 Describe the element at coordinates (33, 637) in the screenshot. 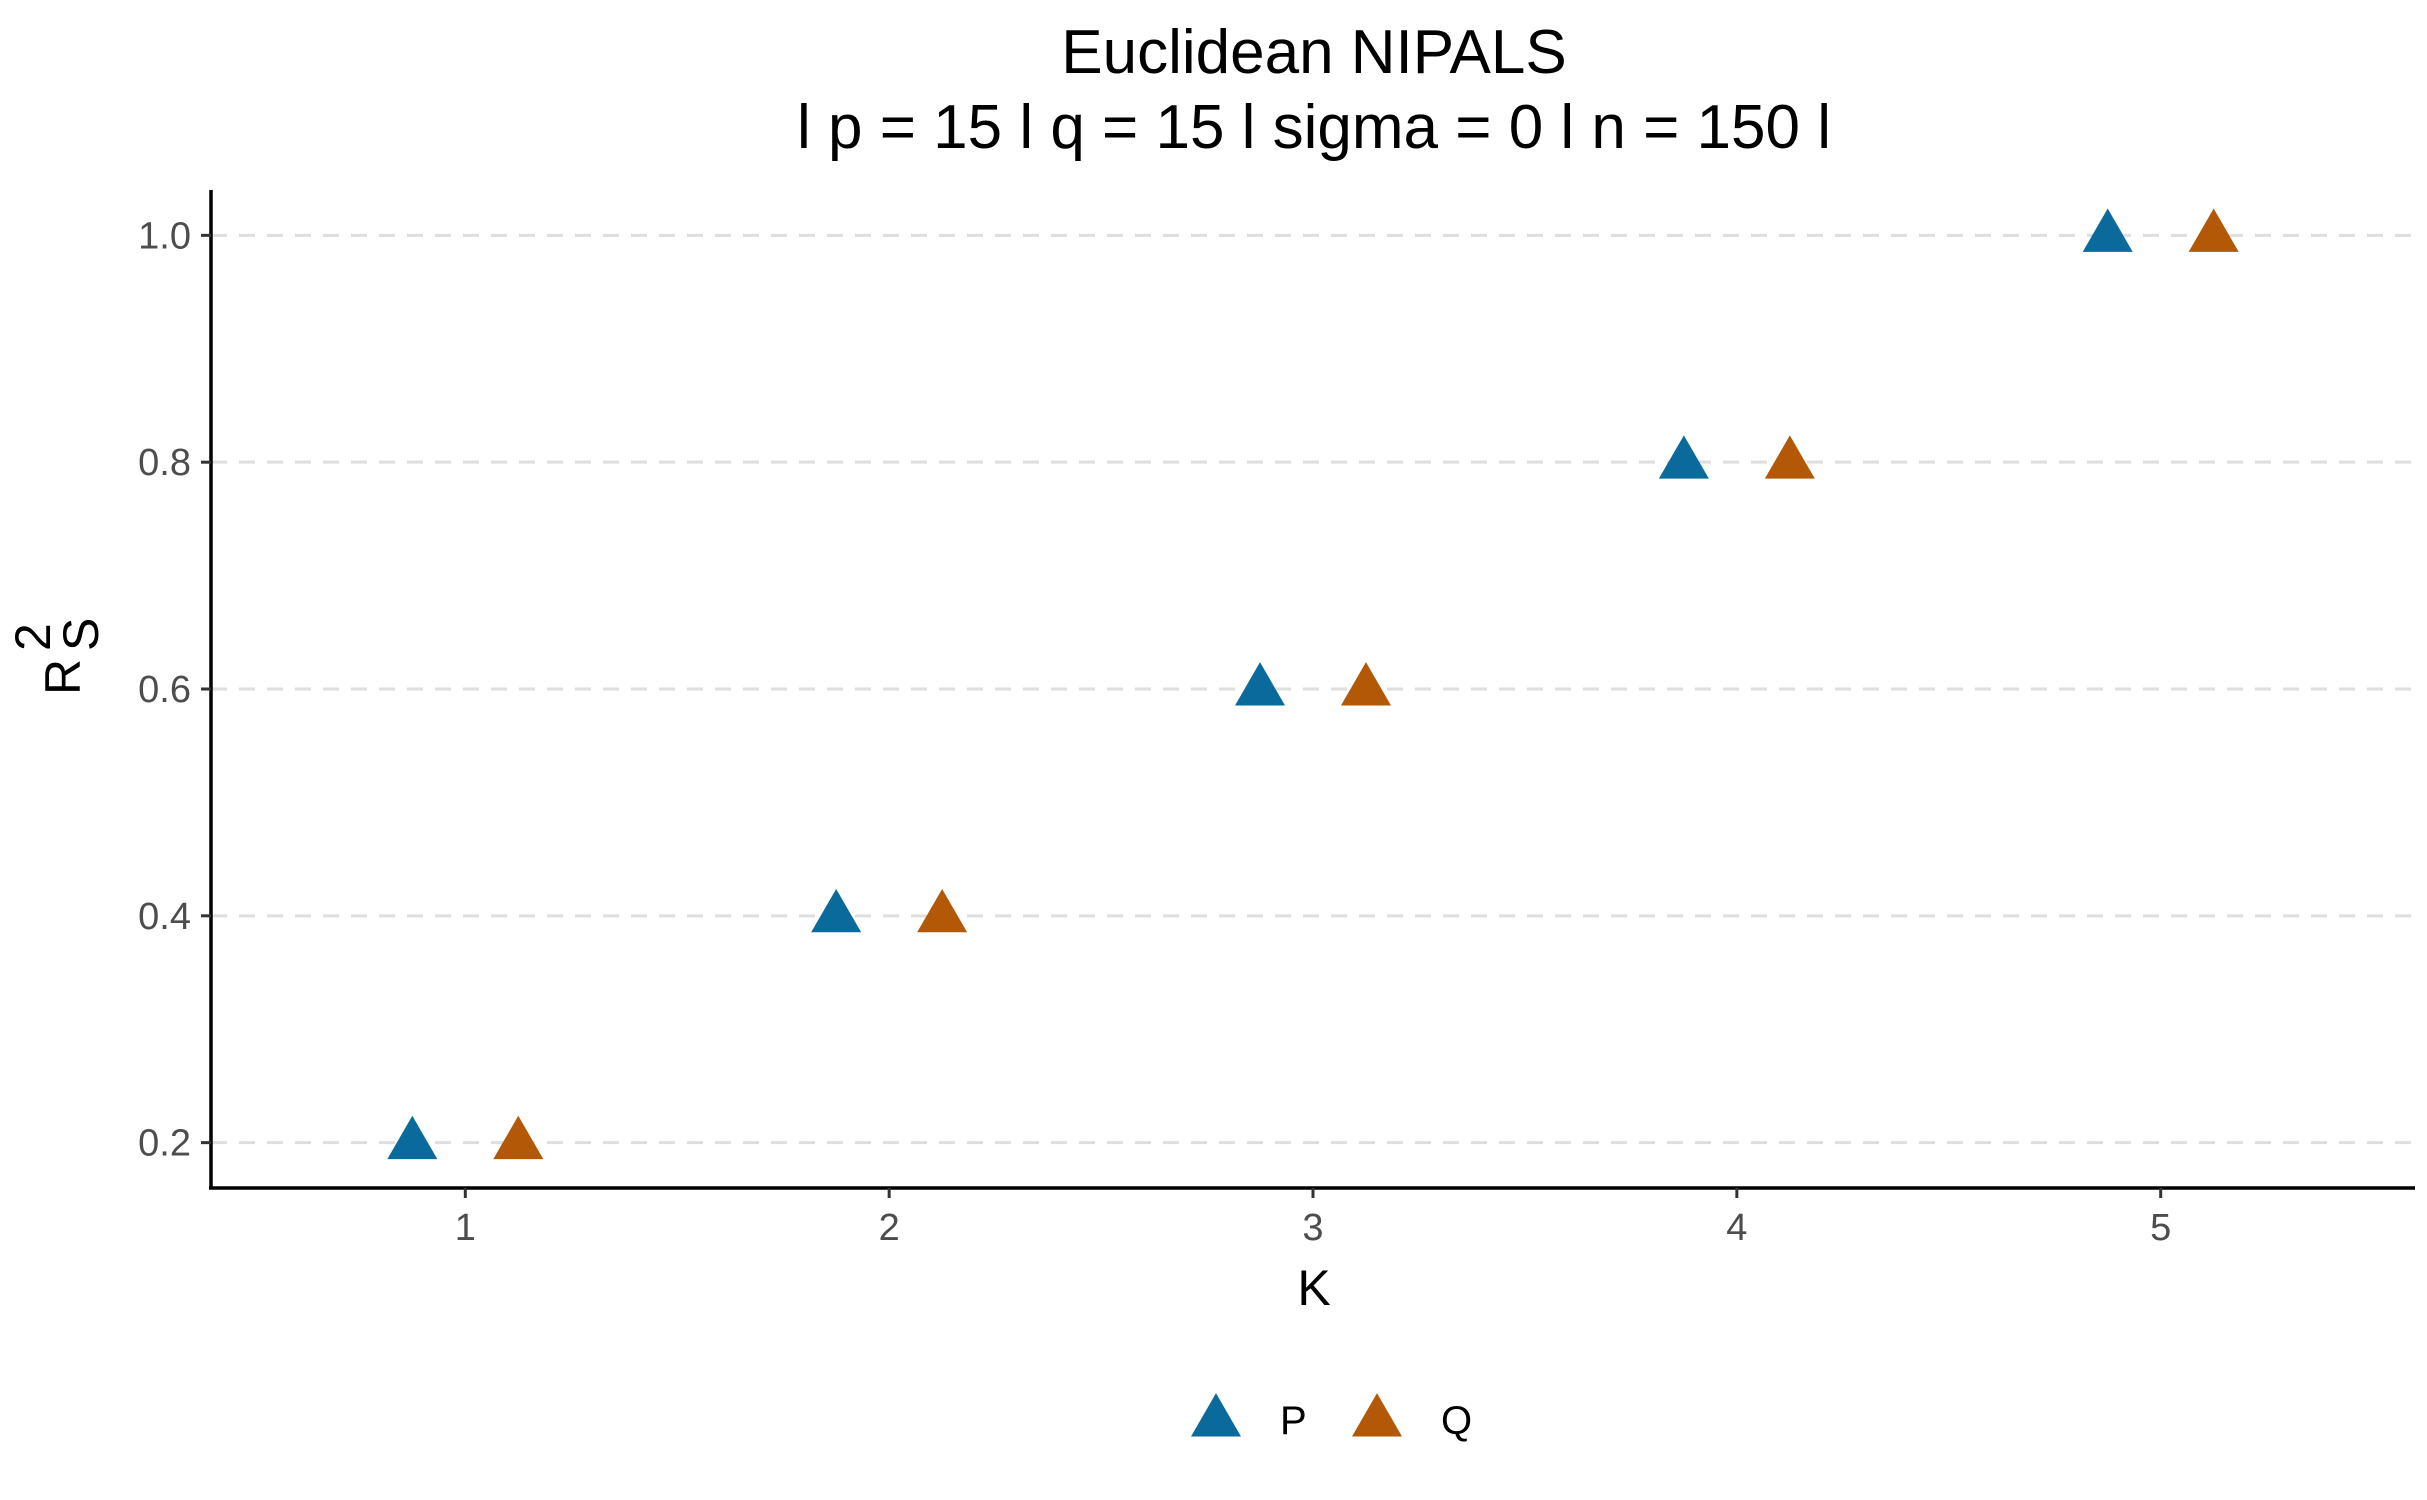

I see `y-axis-title-sup: 2` at that location.